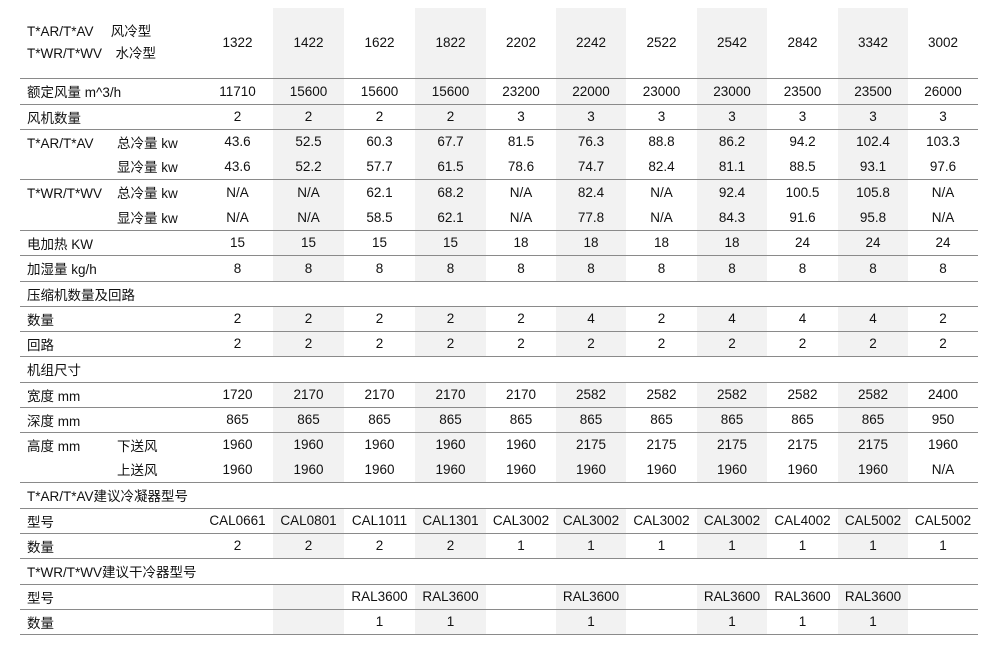 Image resolution: width=1000 pixels, height=653 pixels. What do you see at coordinates (74, 92) in the screenshot?
I see `row-label: 额定风量 m^3/h` at bounding box center [74, 92].